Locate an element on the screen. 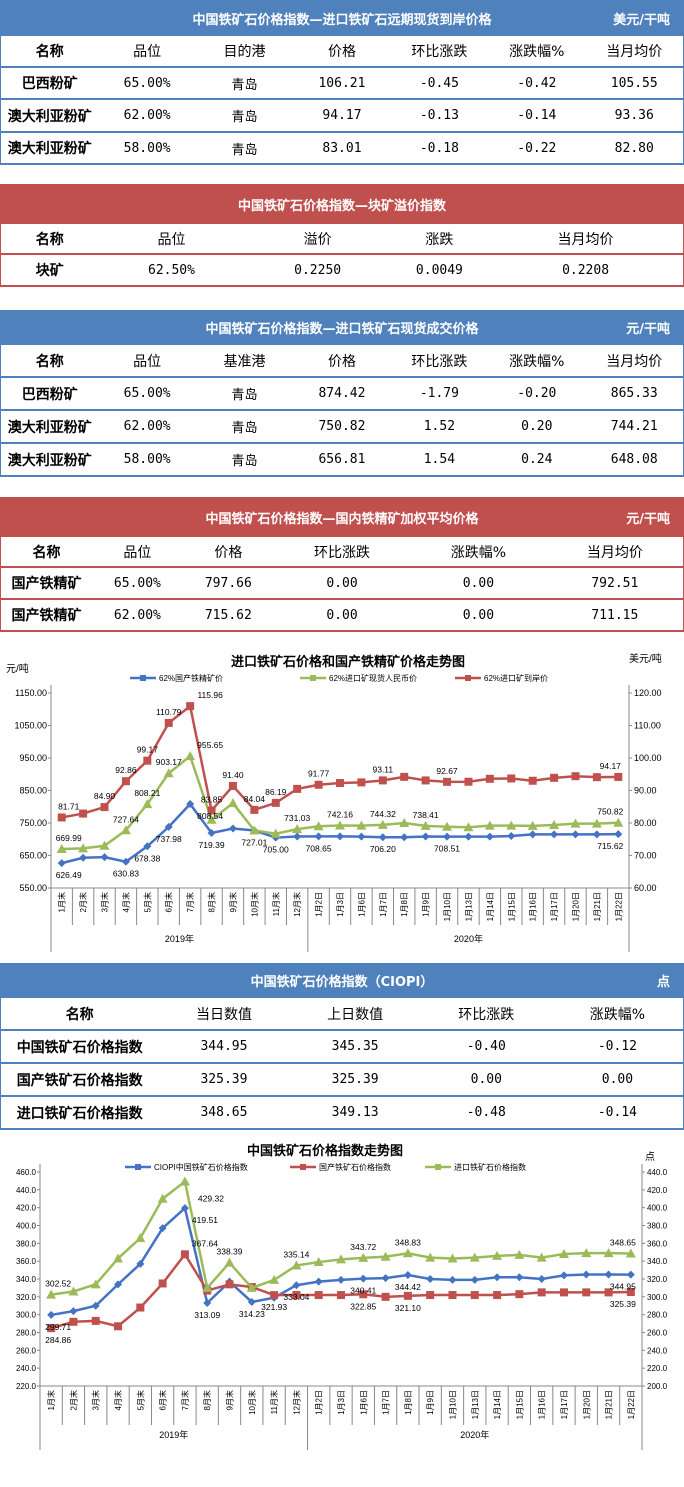 The width and height of the screenshot is (684, 1487). data-label: 429.32 is located at coordinates (211, 1199).